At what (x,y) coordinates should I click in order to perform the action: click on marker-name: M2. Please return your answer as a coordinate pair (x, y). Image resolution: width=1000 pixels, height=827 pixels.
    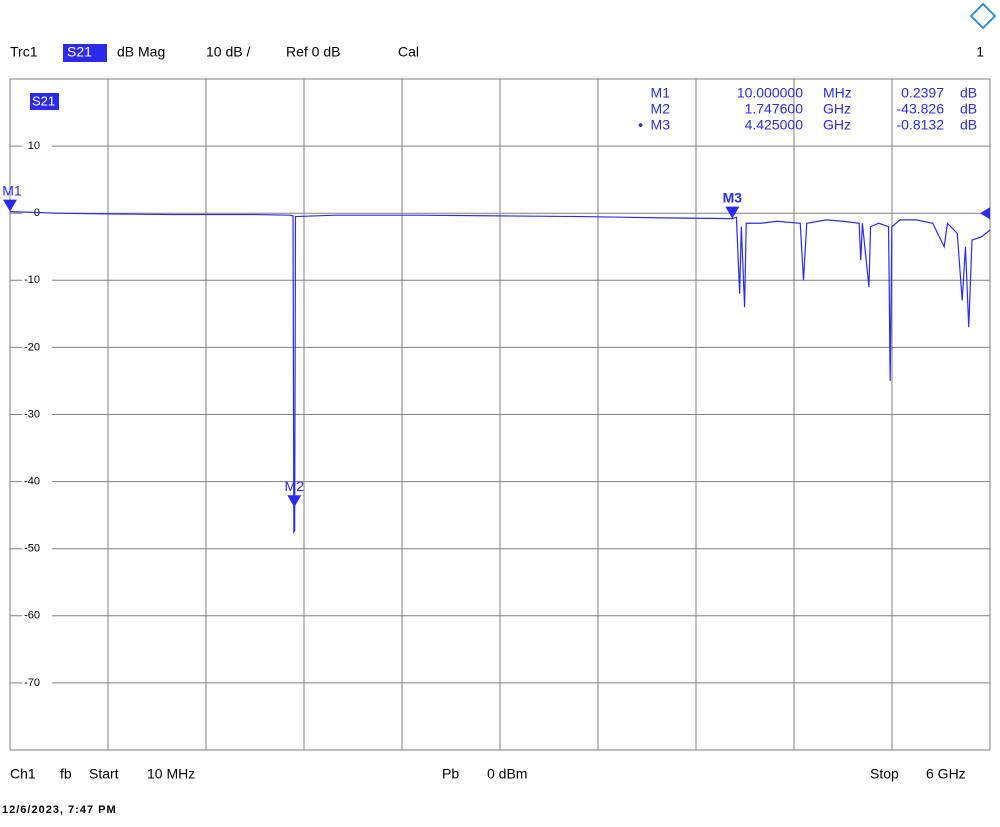
    Looking at the image, I should click on (661, 109).